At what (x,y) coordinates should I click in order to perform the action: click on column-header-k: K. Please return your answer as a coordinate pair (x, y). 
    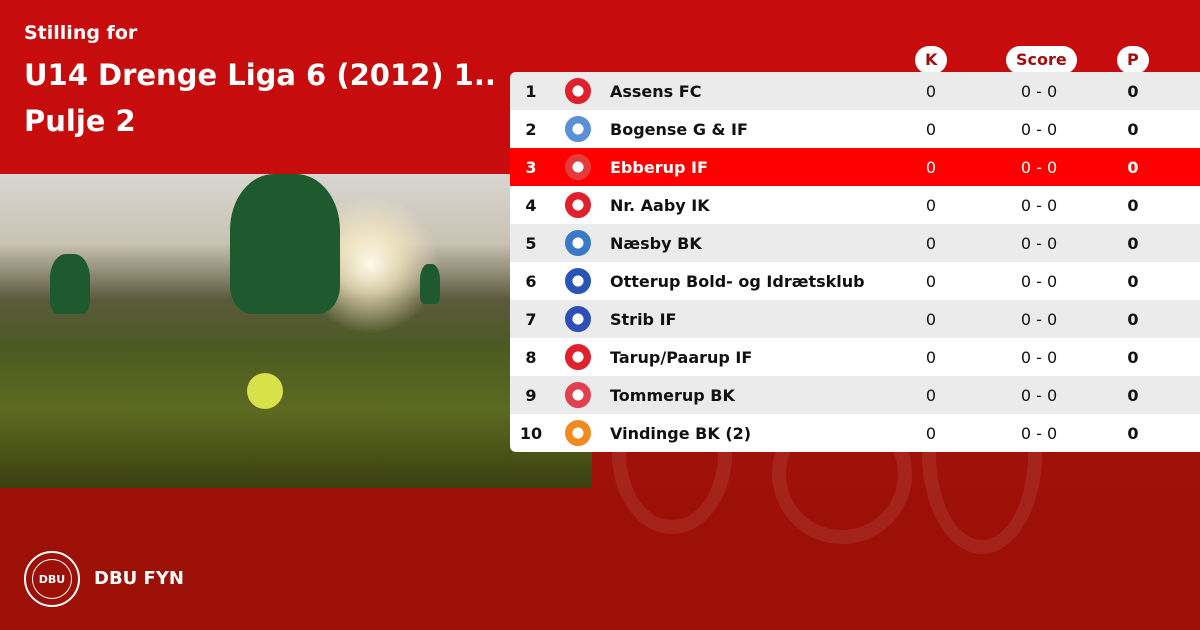
    Looking at the image, I should click on (931, 60).